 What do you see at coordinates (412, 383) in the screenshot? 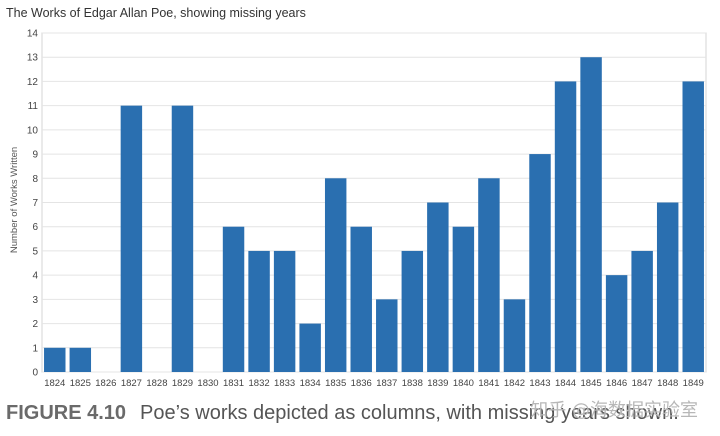
I see `x-tick-label: 1838` at bounding box center [412, 383].